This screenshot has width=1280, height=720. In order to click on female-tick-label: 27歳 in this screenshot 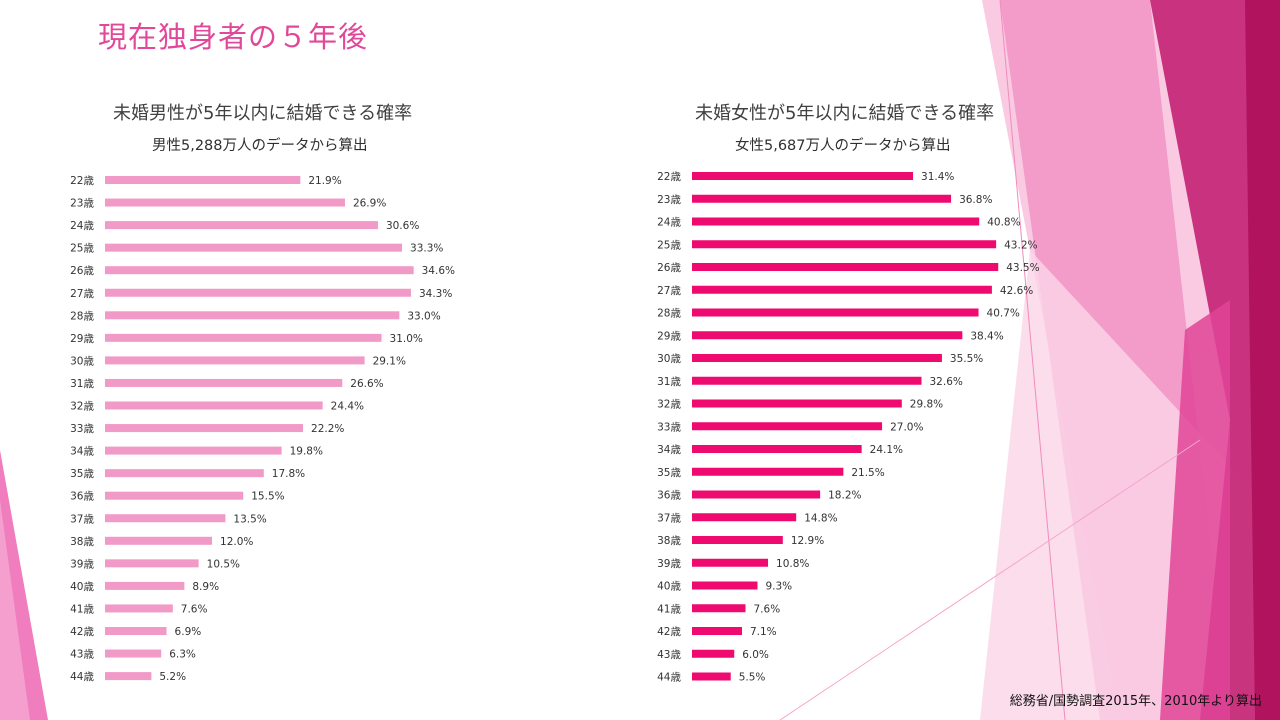, I will do `click(669, 291)`.